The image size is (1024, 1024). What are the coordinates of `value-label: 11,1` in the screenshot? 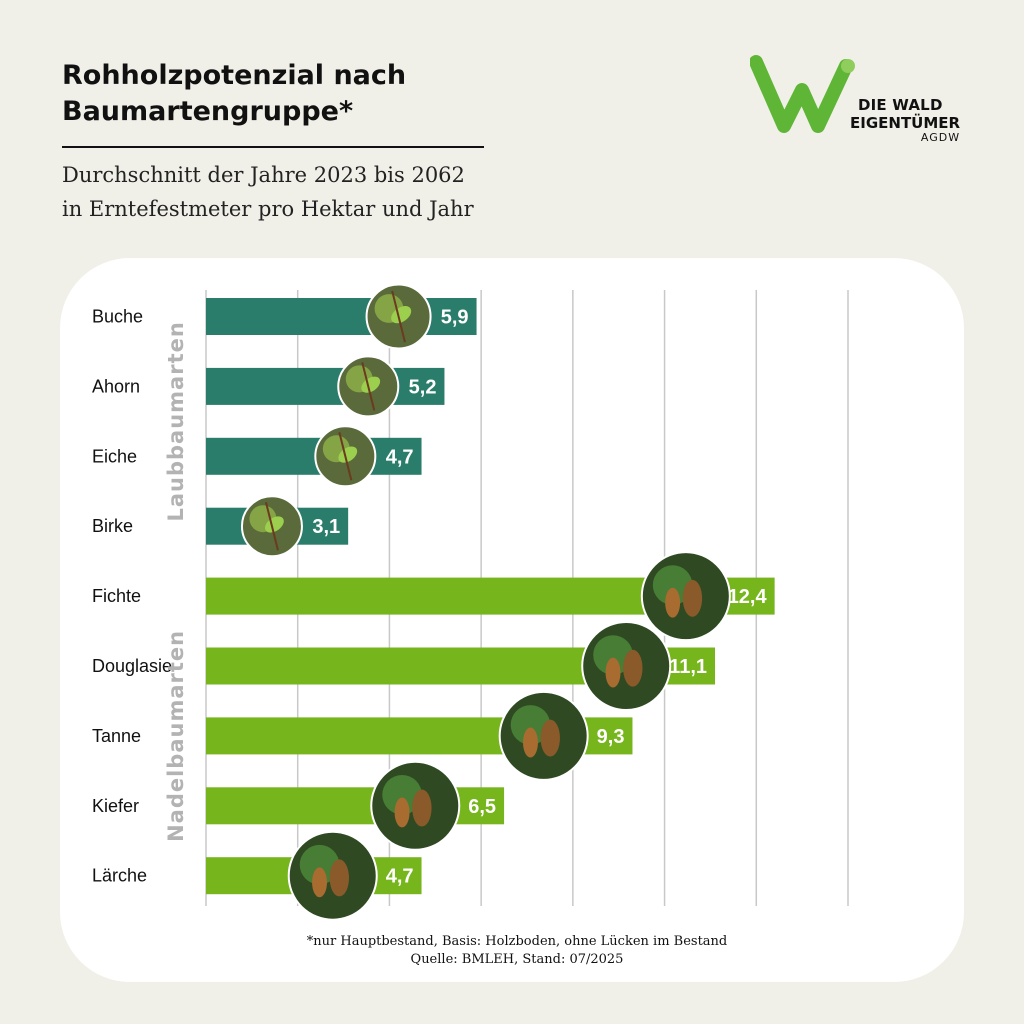 It's located at (688, 667).